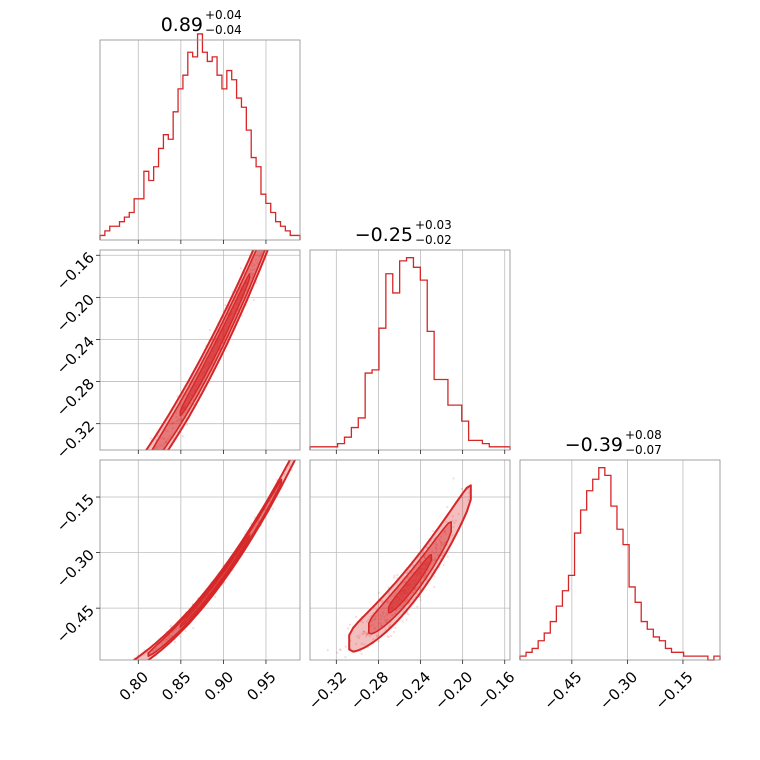 This screenshot has width=760, height=760. I want to click on histogram-panel-background, so click(620, 560).